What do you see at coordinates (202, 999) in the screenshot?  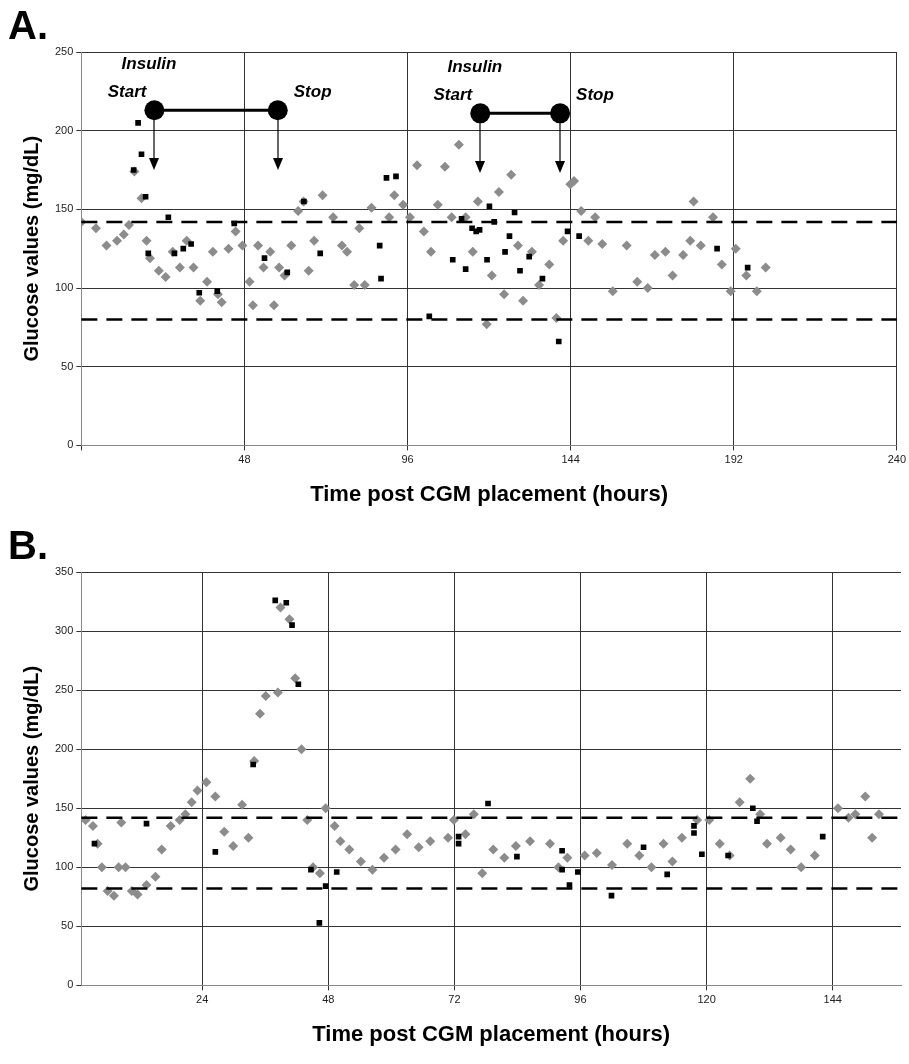 I see `x-tick-label: 24` at bounding box center [202, 999].